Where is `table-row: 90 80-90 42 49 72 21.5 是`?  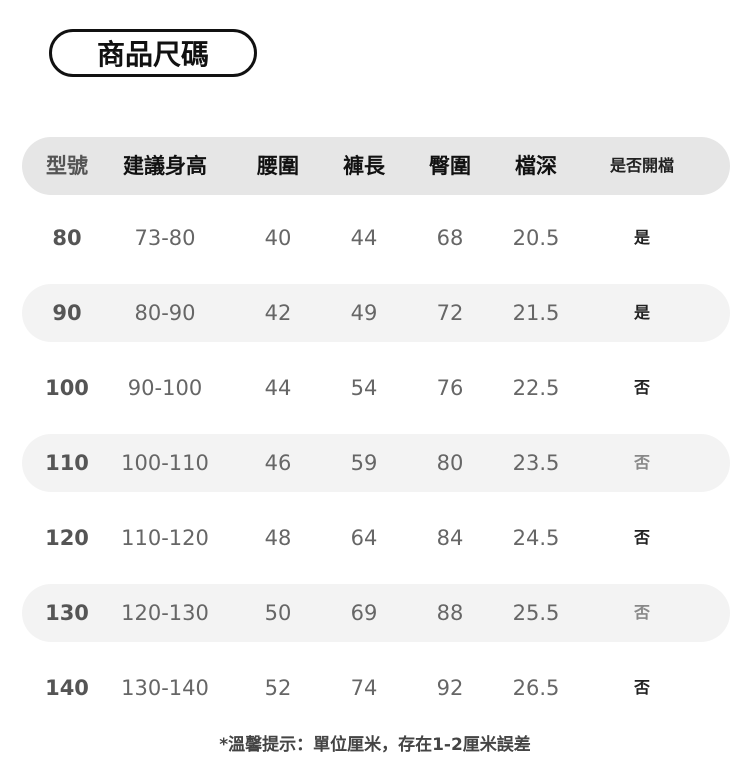
table-row: 90 80-90 42 49 72 21.5 是 is located at coordinates (376, 313).